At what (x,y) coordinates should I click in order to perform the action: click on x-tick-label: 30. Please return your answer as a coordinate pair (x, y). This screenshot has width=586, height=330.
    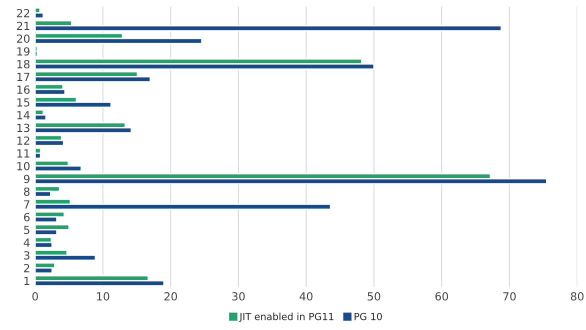
    Looking at the image, I should click on (238, 296).